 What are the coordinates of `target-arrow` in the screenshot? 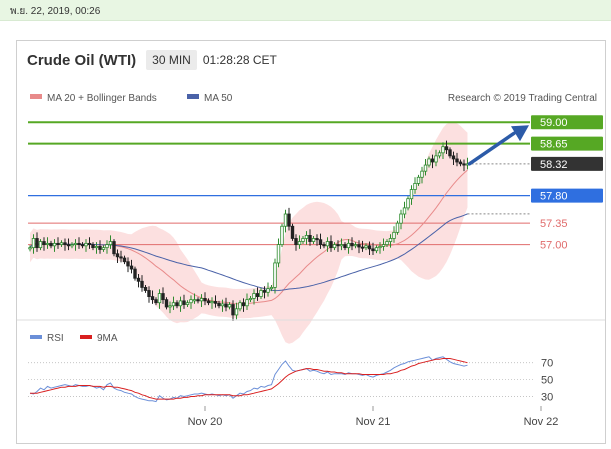 It's located at (498, 145).